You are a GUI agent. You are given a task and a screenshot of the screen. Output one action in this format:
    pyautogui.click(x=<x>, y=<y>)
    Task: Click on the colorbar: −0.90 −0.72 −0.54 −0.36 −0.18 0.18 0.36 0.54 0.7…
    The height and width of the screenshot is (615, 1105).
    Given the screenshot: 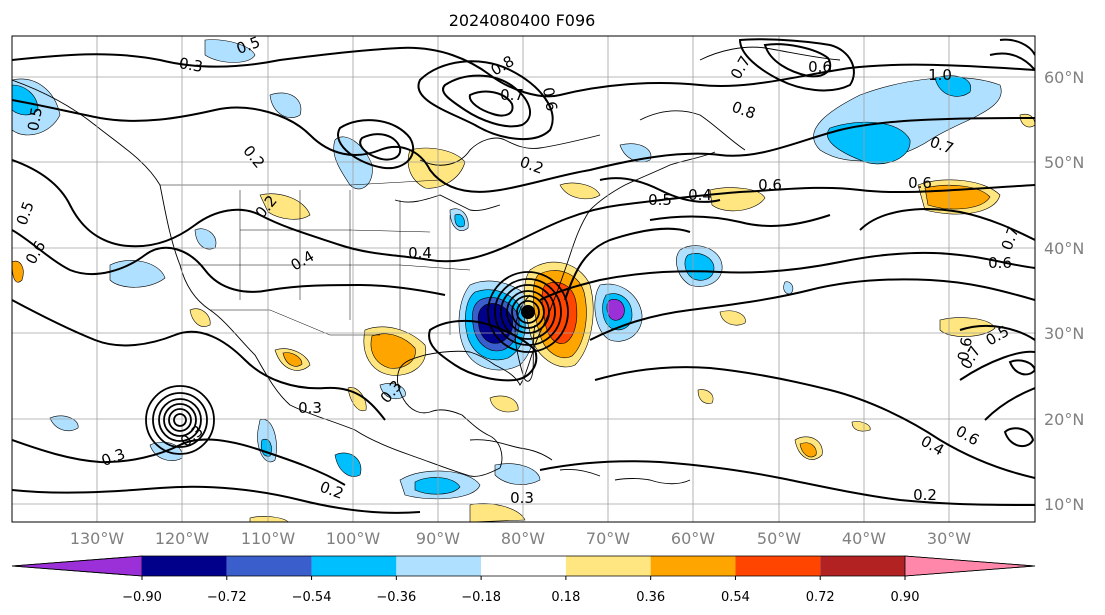 What is the action you would take?
    pyautogui.click(x=523, y=580)
    